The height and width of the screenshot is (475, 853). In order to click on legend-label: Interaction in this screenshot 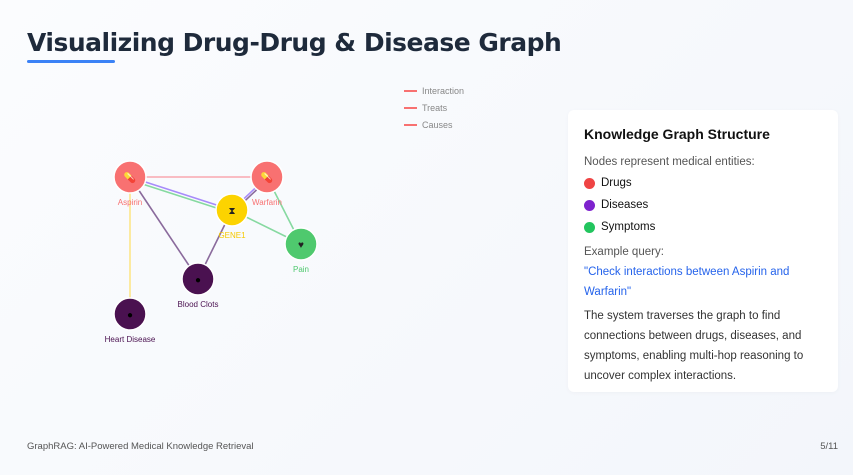, I will do `click(443, 90)`.